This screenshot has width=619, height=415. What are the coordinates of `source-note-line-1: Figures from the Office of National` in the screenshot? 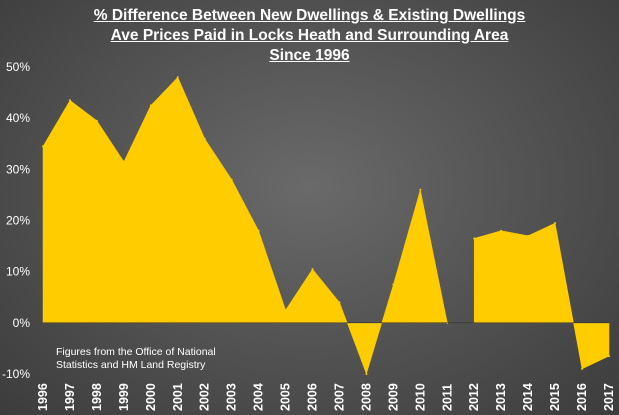 It's located at (136, 352).